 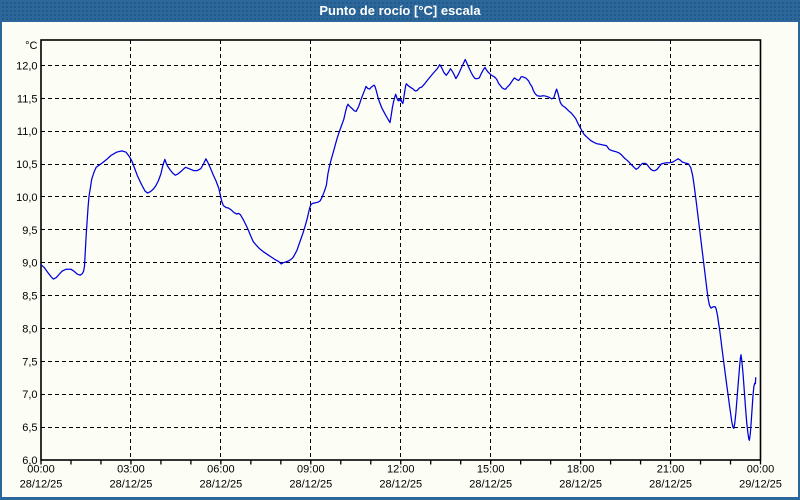 I want to click on y-axis-label: 11,0, so click(x=27, y=132).